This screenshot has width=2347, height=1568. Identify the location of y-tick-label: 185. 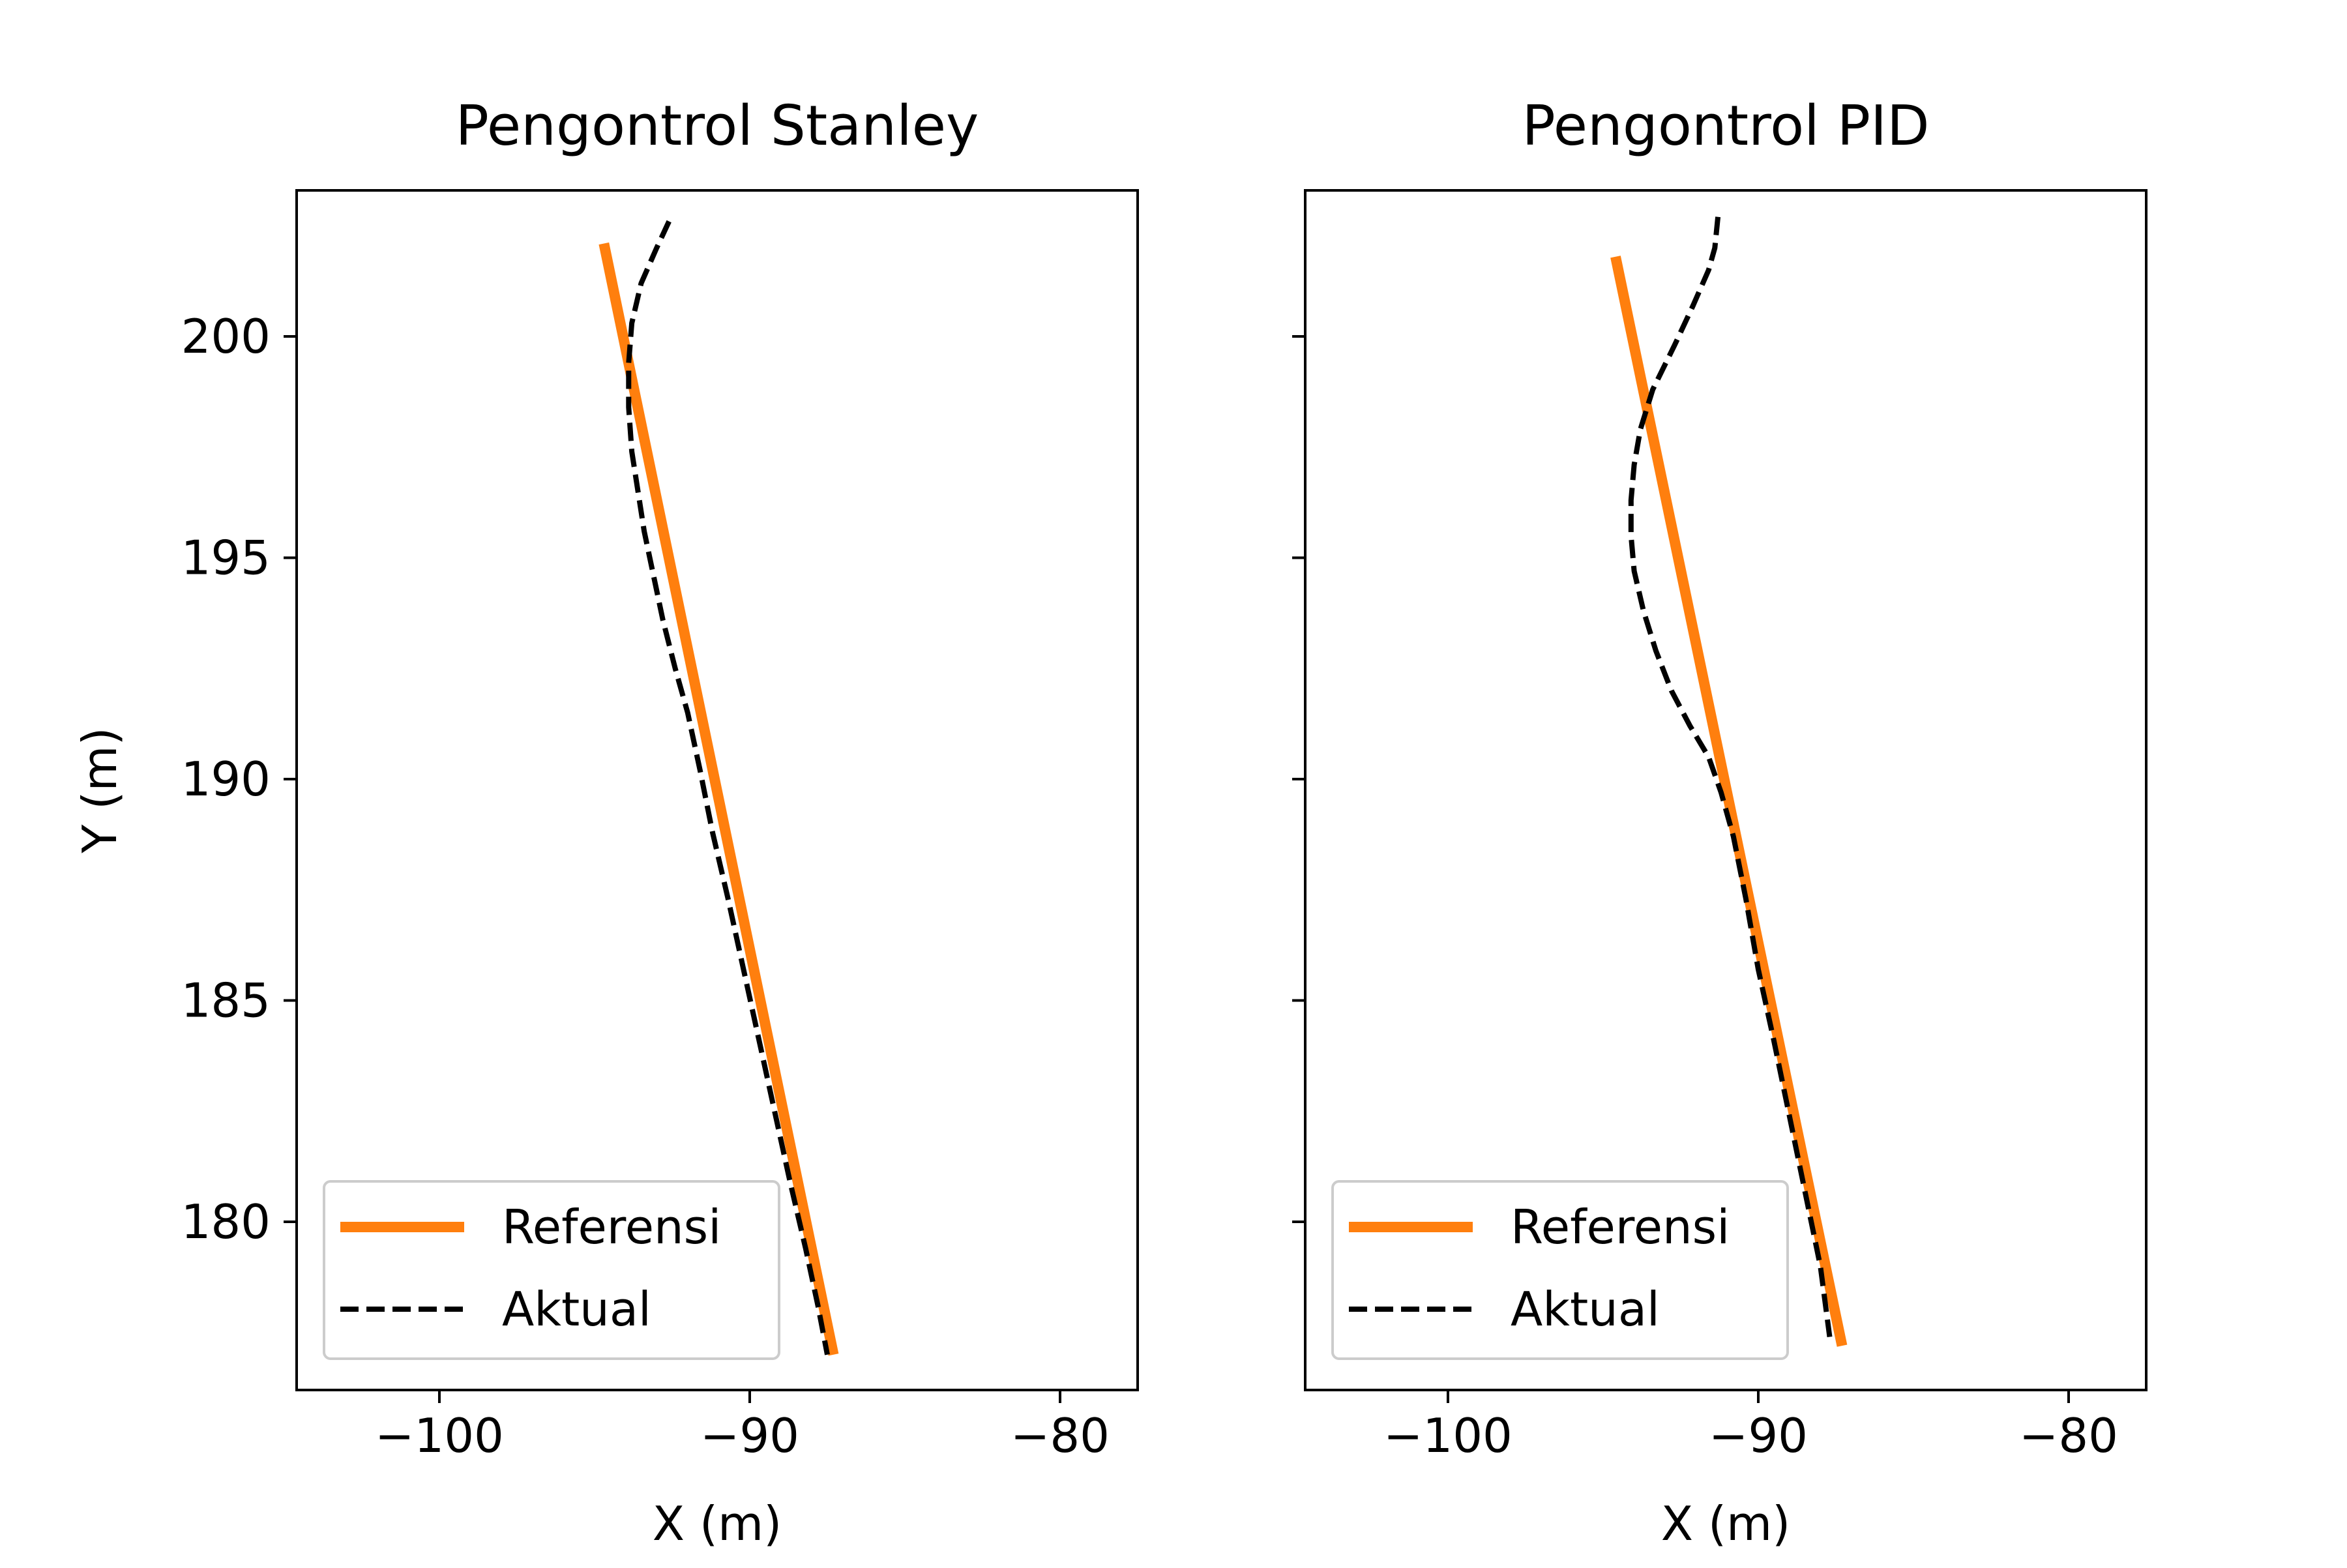
(226, 1001).